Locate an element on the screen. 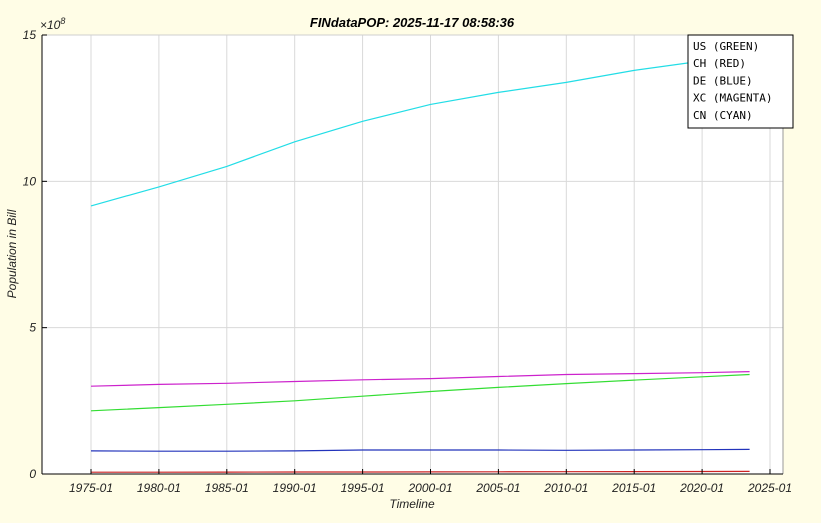 The height and width of the screenshot is (523, 821). legend-item: CN (CYAN) is located at coordinates (723, 115).